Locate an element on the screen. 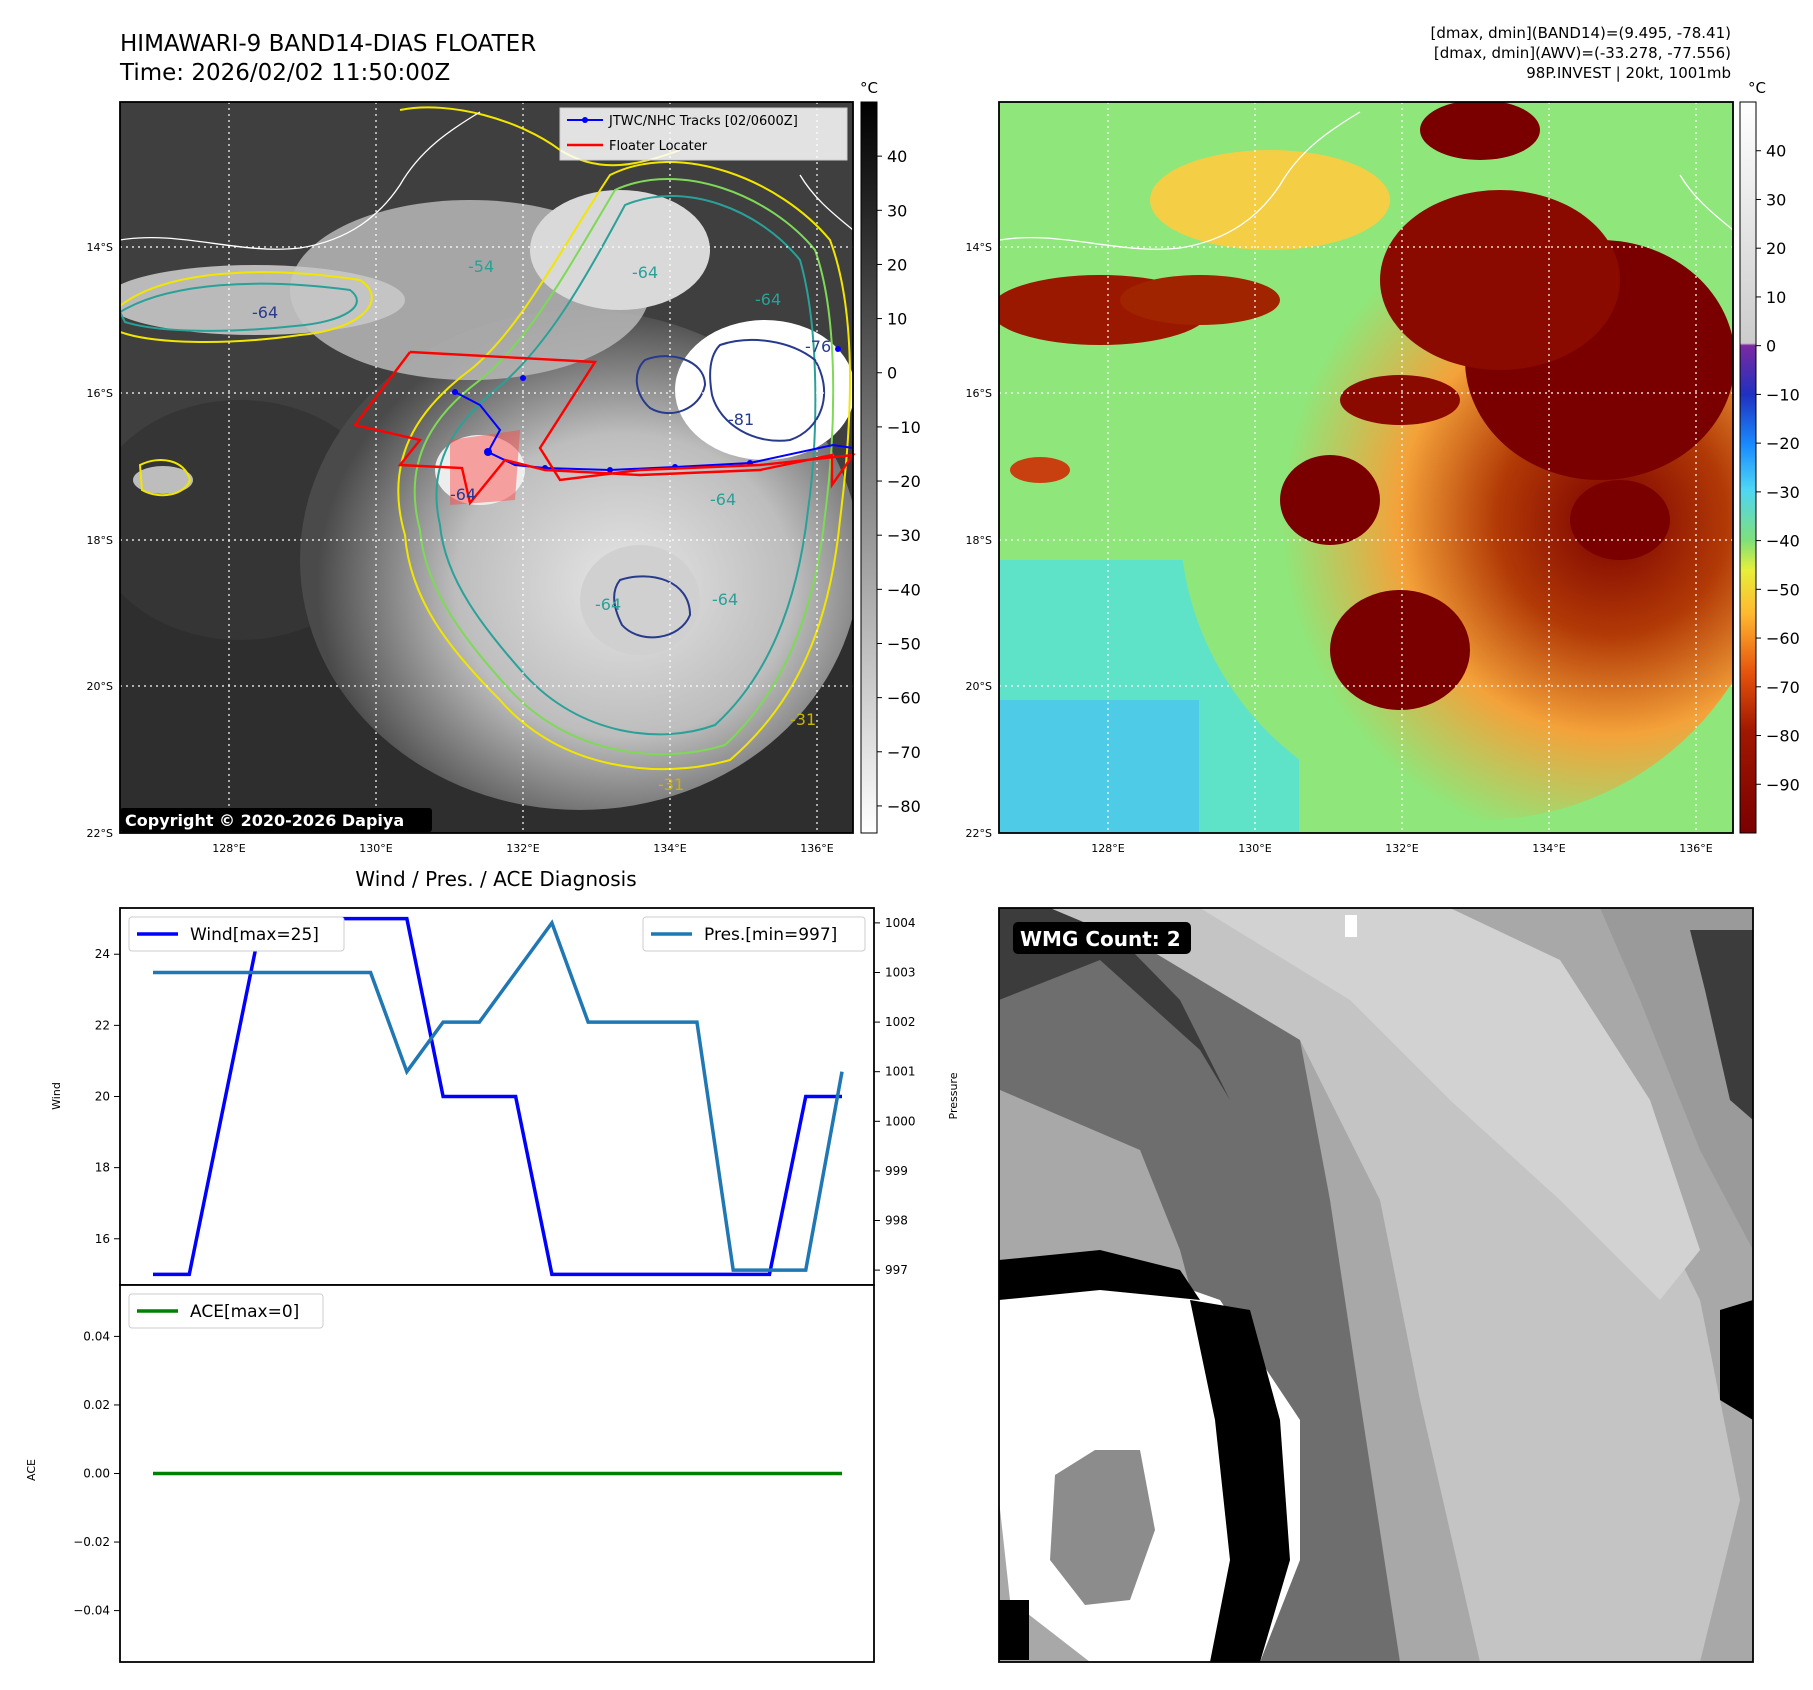 This screenshot has width=1813, height=1690. pressure-tick-label: 997 is located at coordinates (896, 1270).